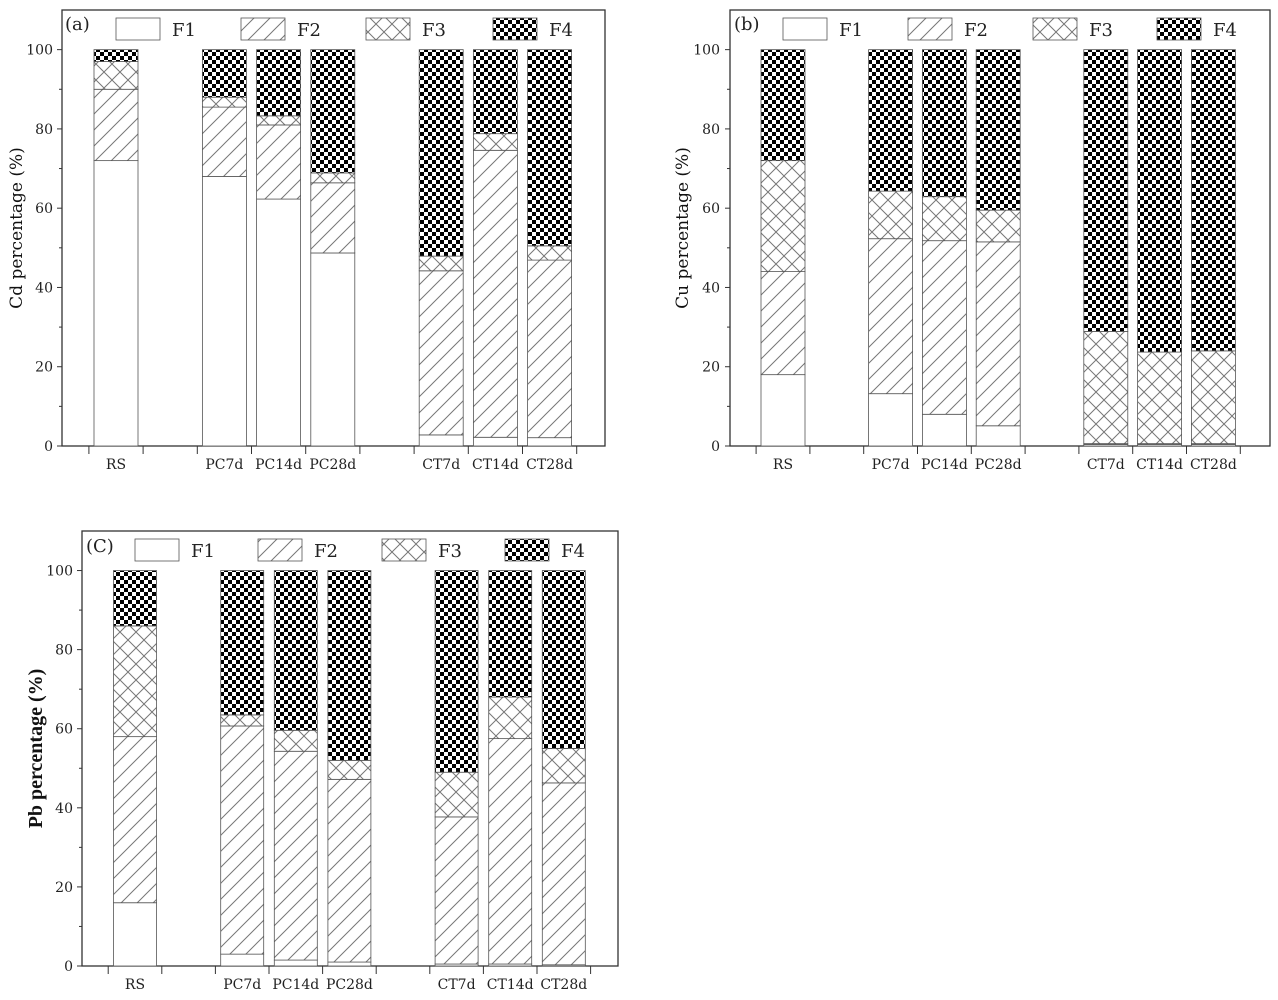  I want to click on legend-label-F1: F1, so click(851, 30).